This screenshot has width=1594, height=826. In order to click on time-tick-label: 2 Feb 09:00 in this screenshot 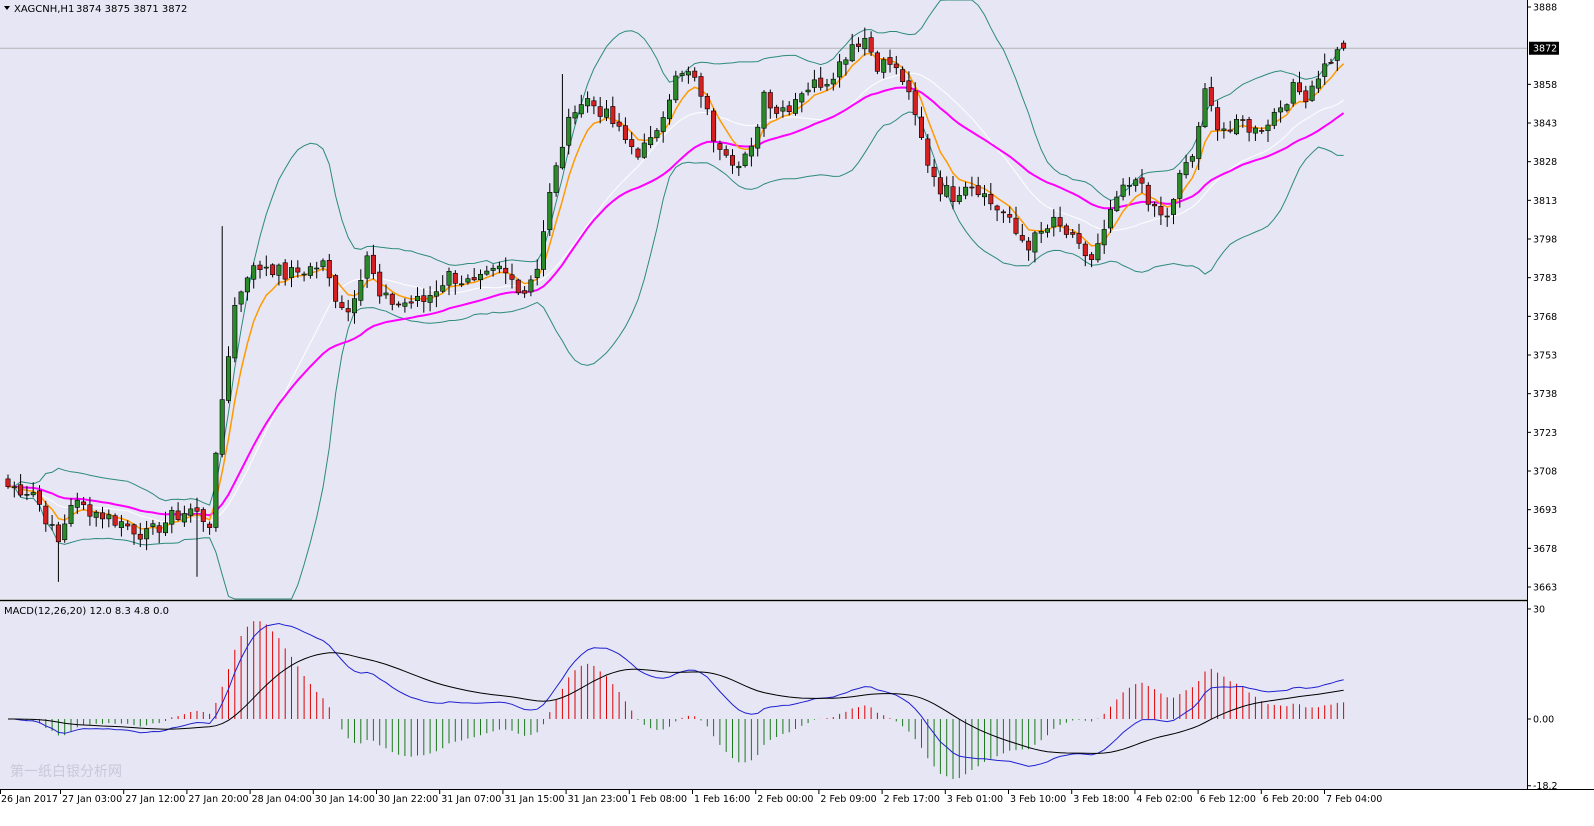, I will do `click(848, 799)`.